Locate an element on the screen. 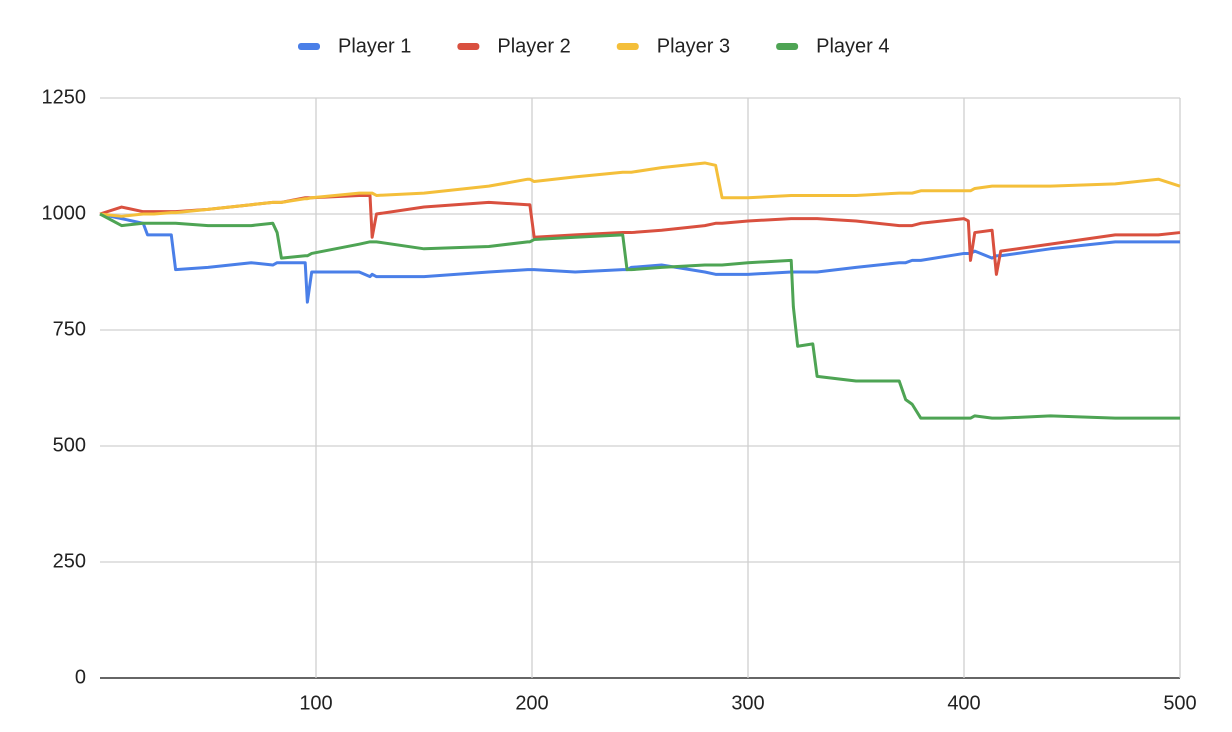 The image size is (1232, 732). y-tick-label: 750 is located at coordinates (69, 329).